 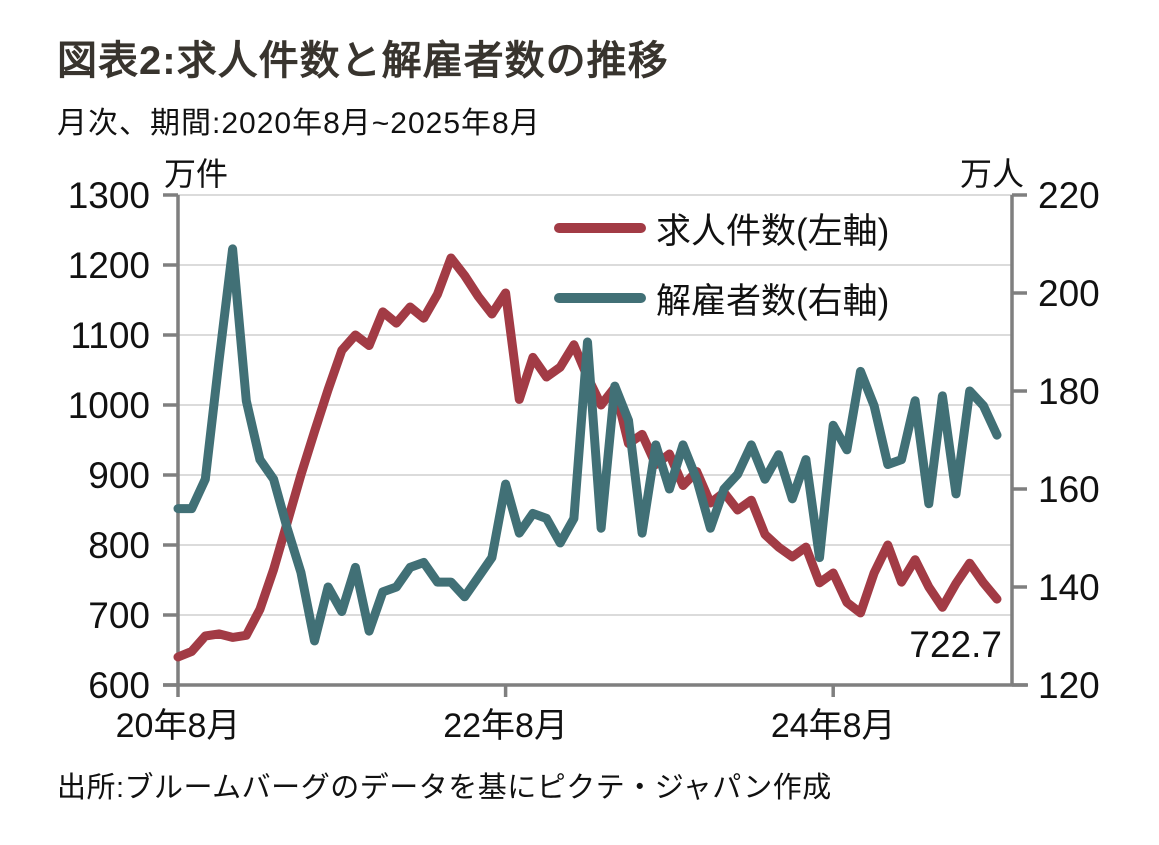 I want to click on source-note: 出所:ブルームバーグのデータを基にピクテ・ジャパン作成, so click(x=444, y=788).